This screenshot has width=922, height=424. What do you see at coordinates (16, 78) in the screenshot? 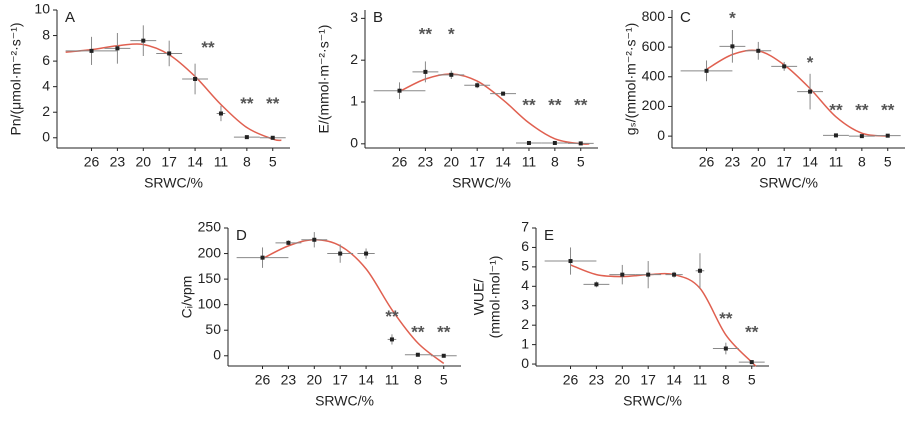
I see `y-axis-label: Pn/(μmol·m⁻²·s⁻¹)` at bounding box center [16, 78].